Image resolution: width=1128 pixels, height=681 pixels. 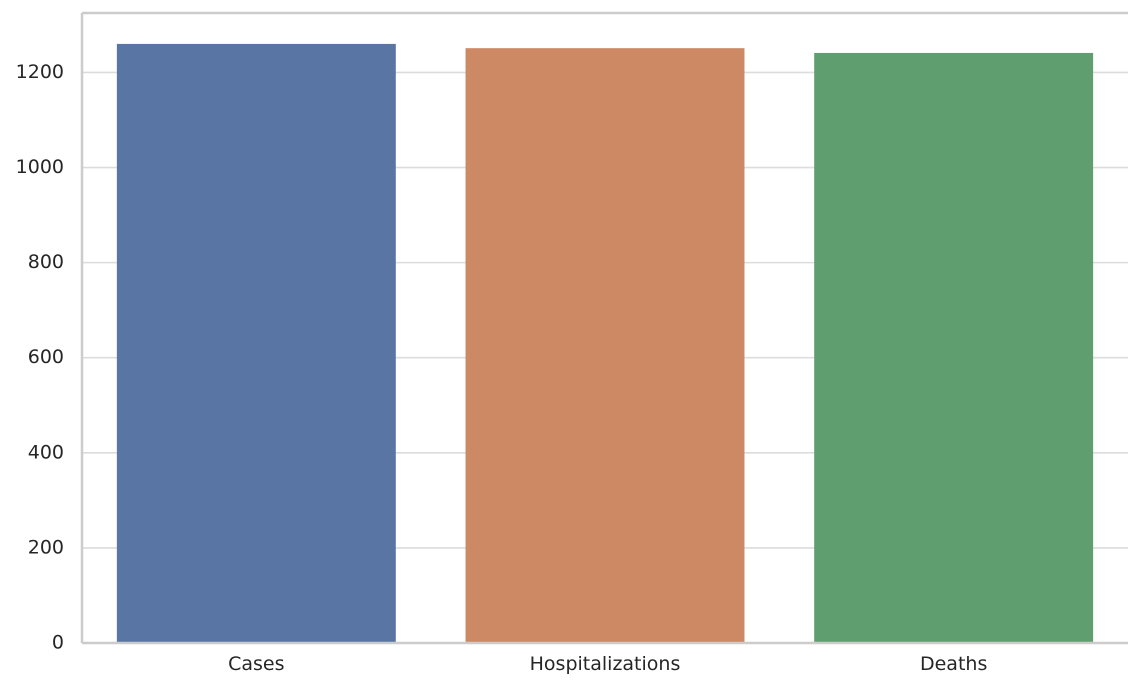 I want to click on y-axis-ticks: 0 200 400 600 800 1000 1200, so click(x=40, y=357).